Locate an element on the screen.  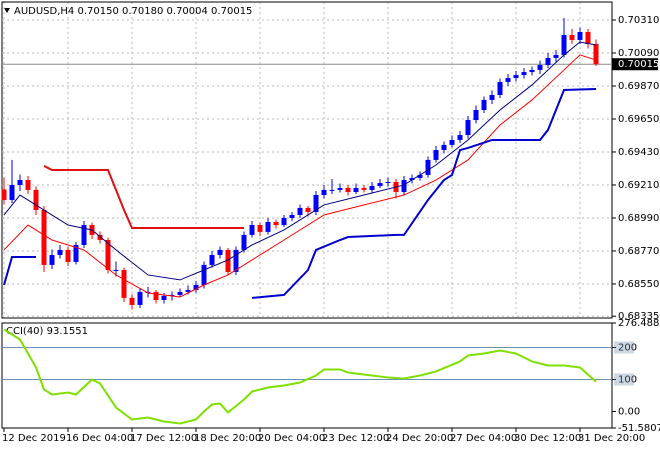
indicator-title: CCI(40) 93.1551 is located at coordinates (47, 331).